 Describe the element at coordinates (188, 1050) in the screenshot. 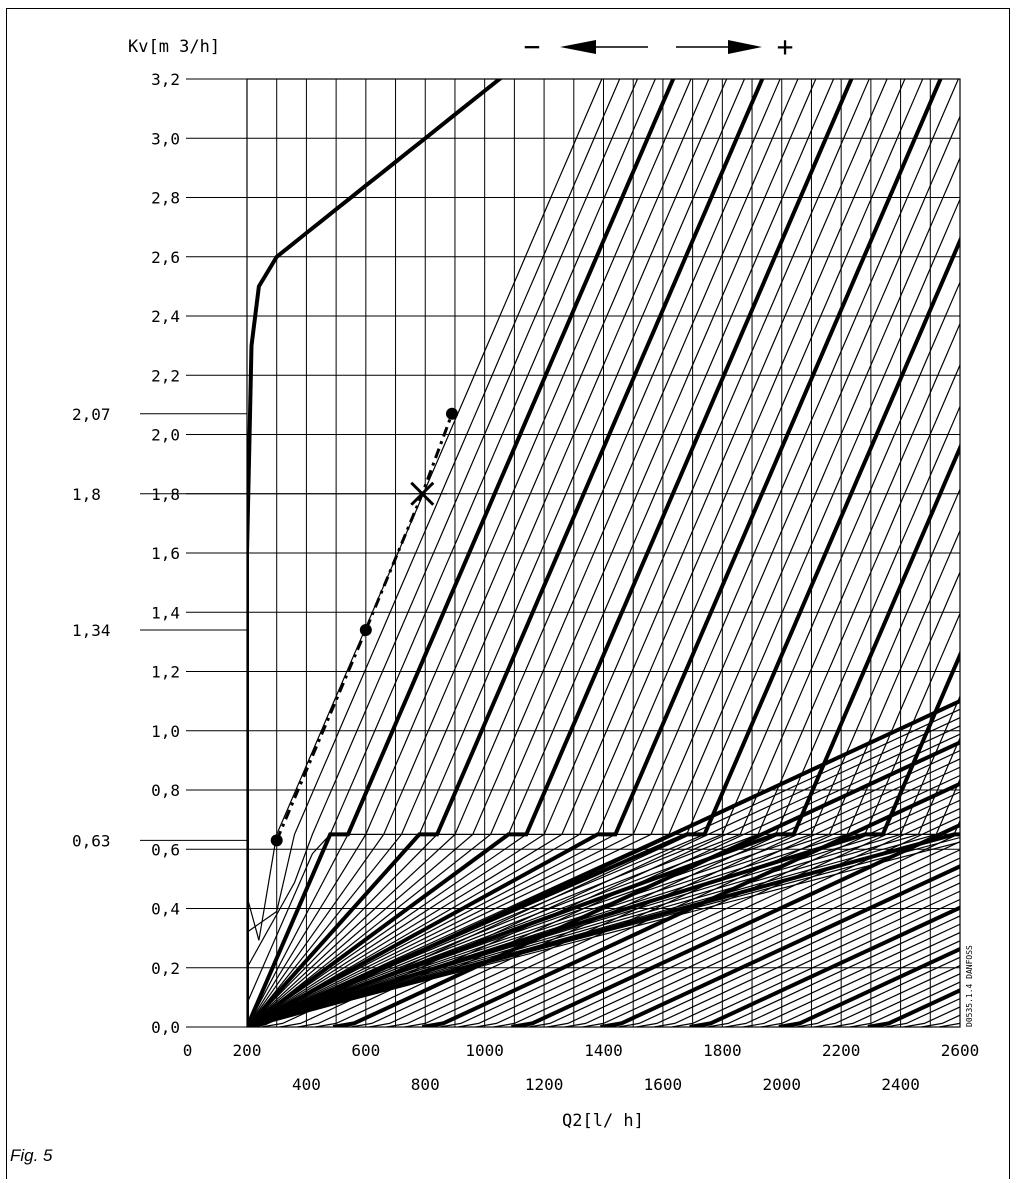

I see `x-tick-label: 0` at that location.